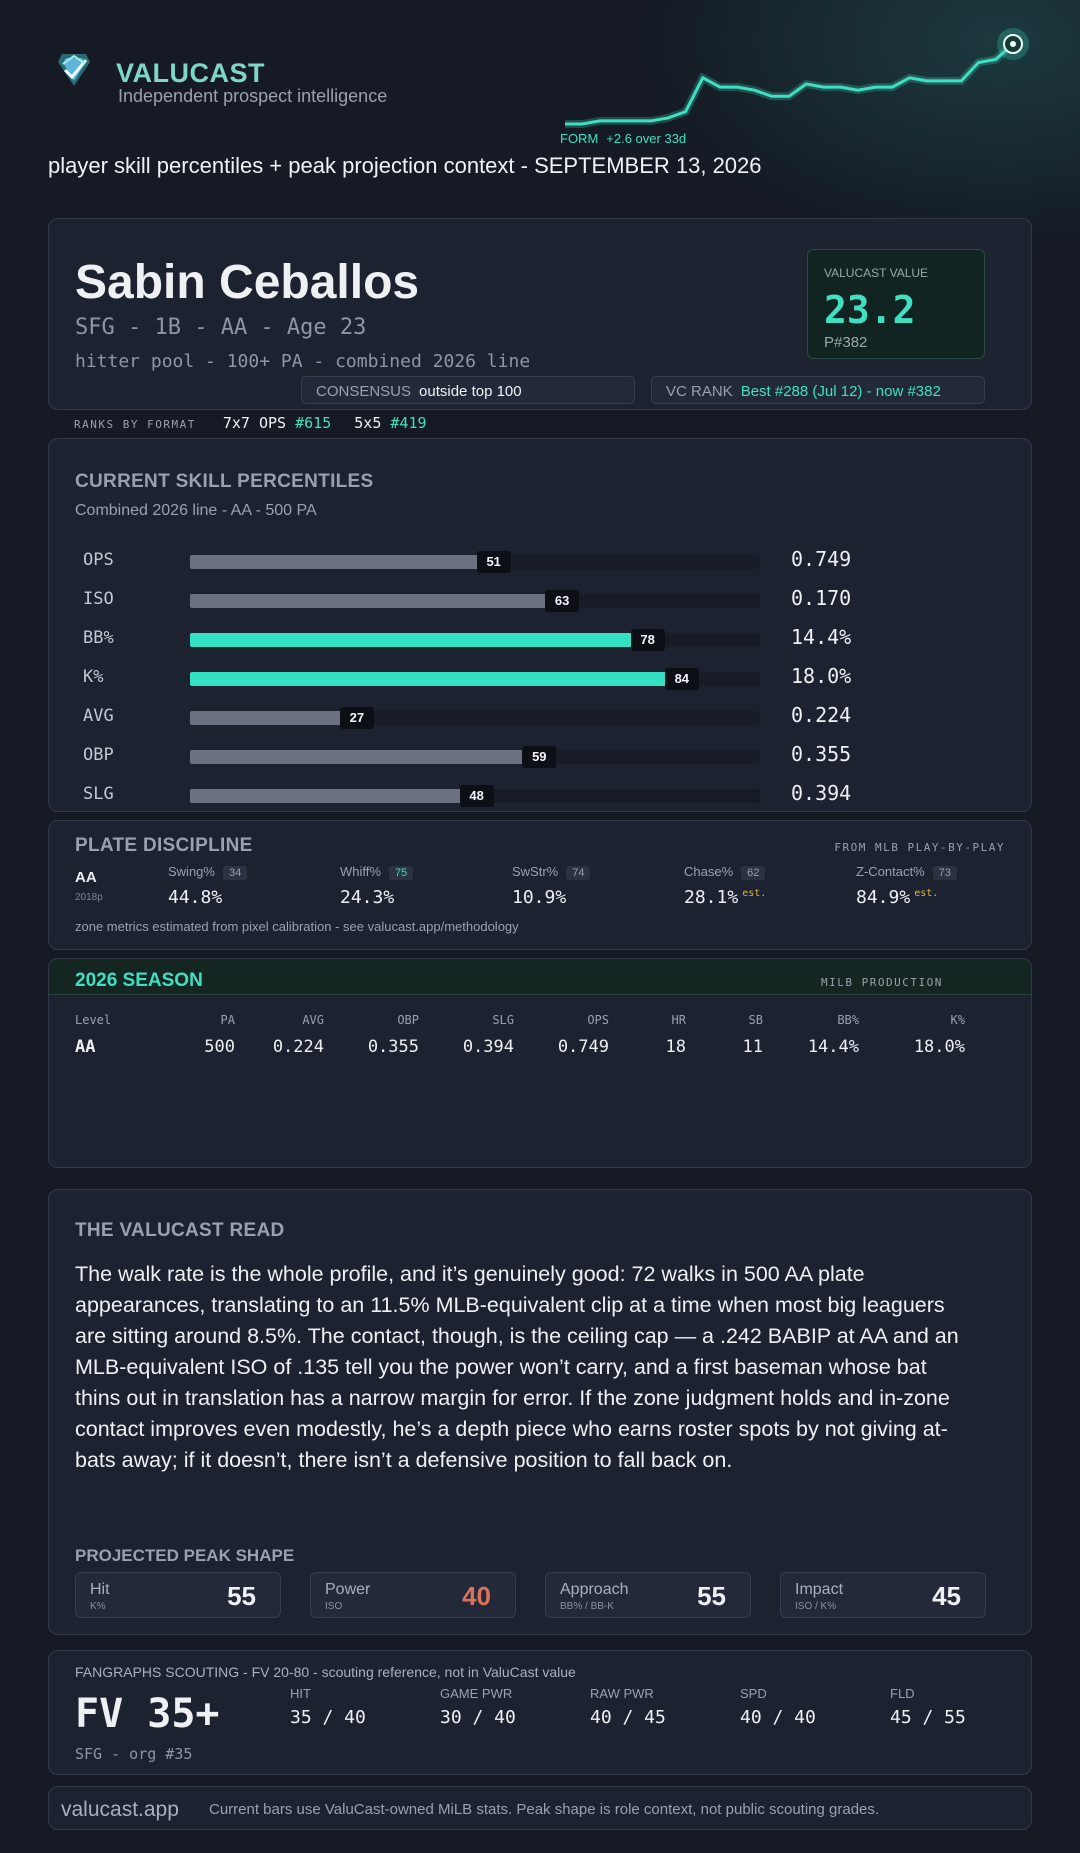  Describe the element at coordinates (257, 423) in the screenshot. I see `ranks-by-format: RANKS BY FORMAT 7x7 OPS #615 5x5 #419` at that location.